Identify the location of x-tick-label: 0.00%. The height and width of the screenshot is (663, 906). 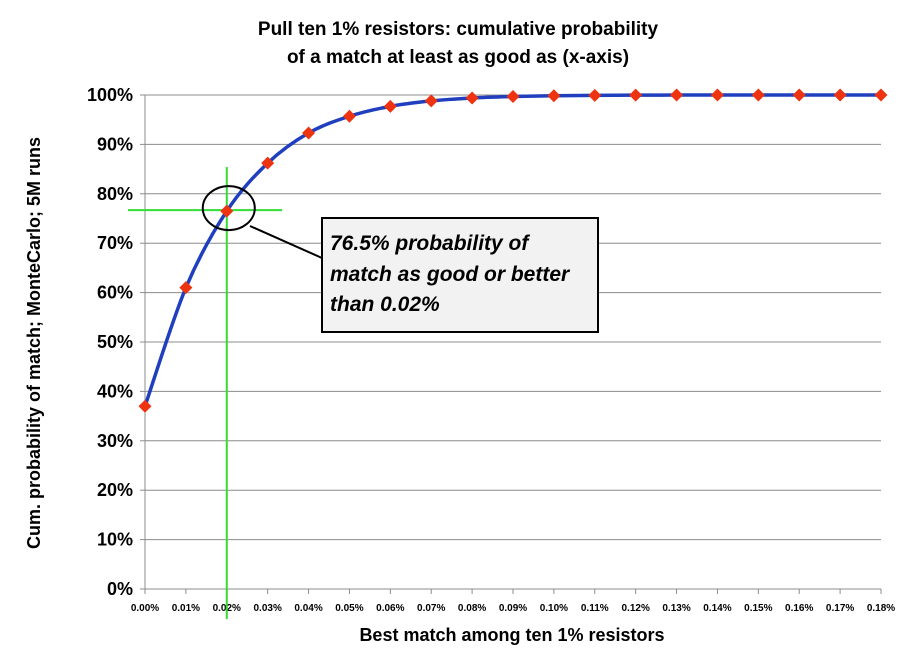
(145, 608).